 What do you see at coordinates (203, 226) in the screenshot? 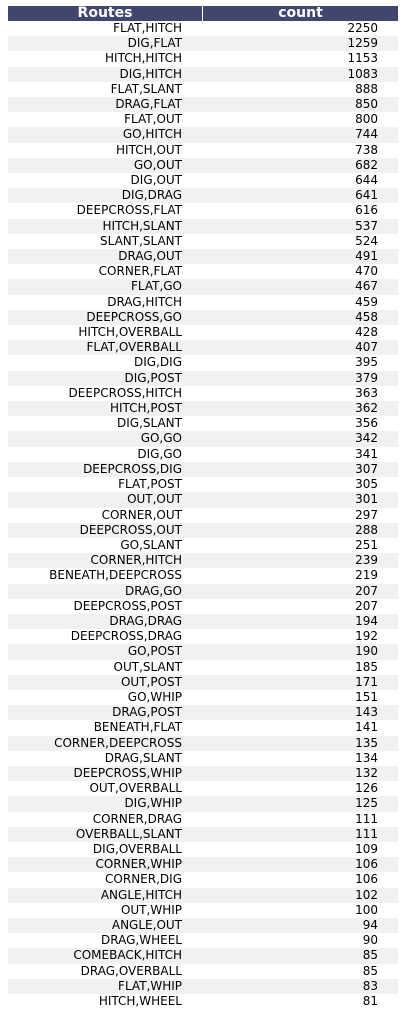
I see `table-row: HITCH,SLANT 537` at bounding box center [203, 226].